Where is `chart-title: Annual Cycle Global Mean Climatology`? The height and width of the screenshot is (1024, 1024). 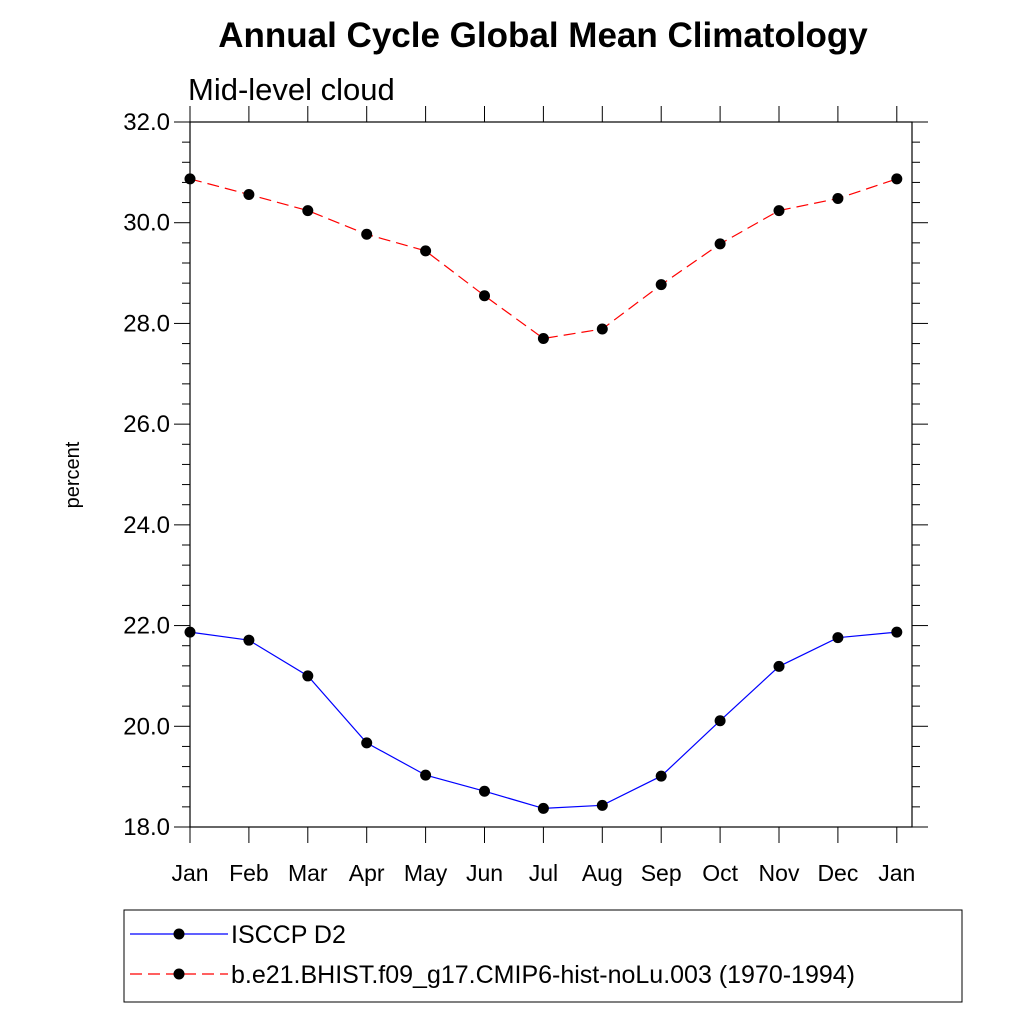
chart-title: Annual Cycle Global Mean Climatology is located at coordinates (543, 35).